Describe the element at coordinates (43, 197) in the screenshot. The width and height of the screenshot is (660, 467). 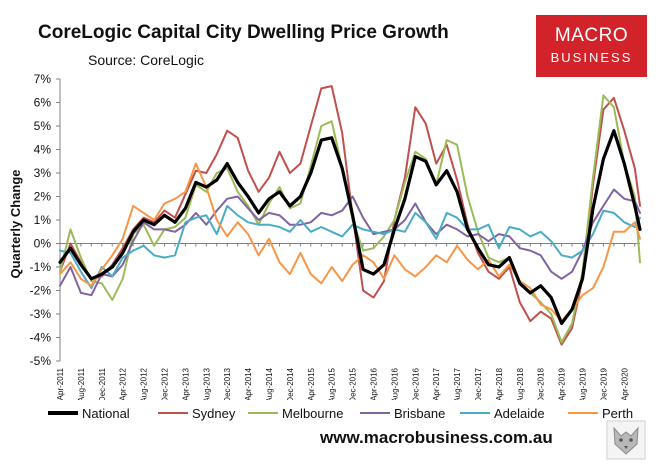
I see `y-tick-label: 2%` at that location.